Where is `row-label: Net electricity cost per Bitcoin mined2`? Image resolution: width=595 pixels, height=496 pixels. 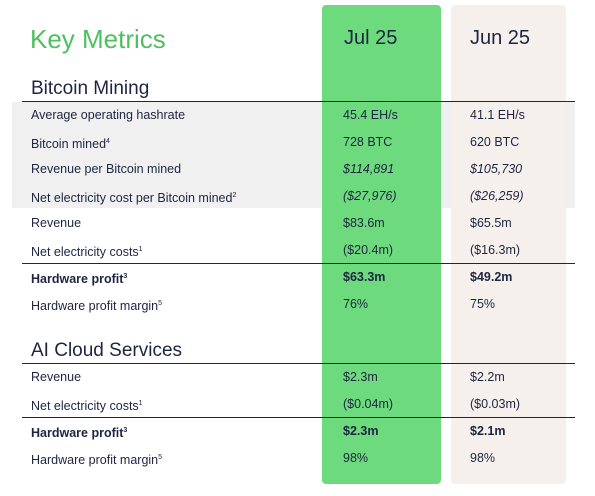 row-label: Net electricity cost per Bitcoin mined2 is located at coordinates (133, 197).